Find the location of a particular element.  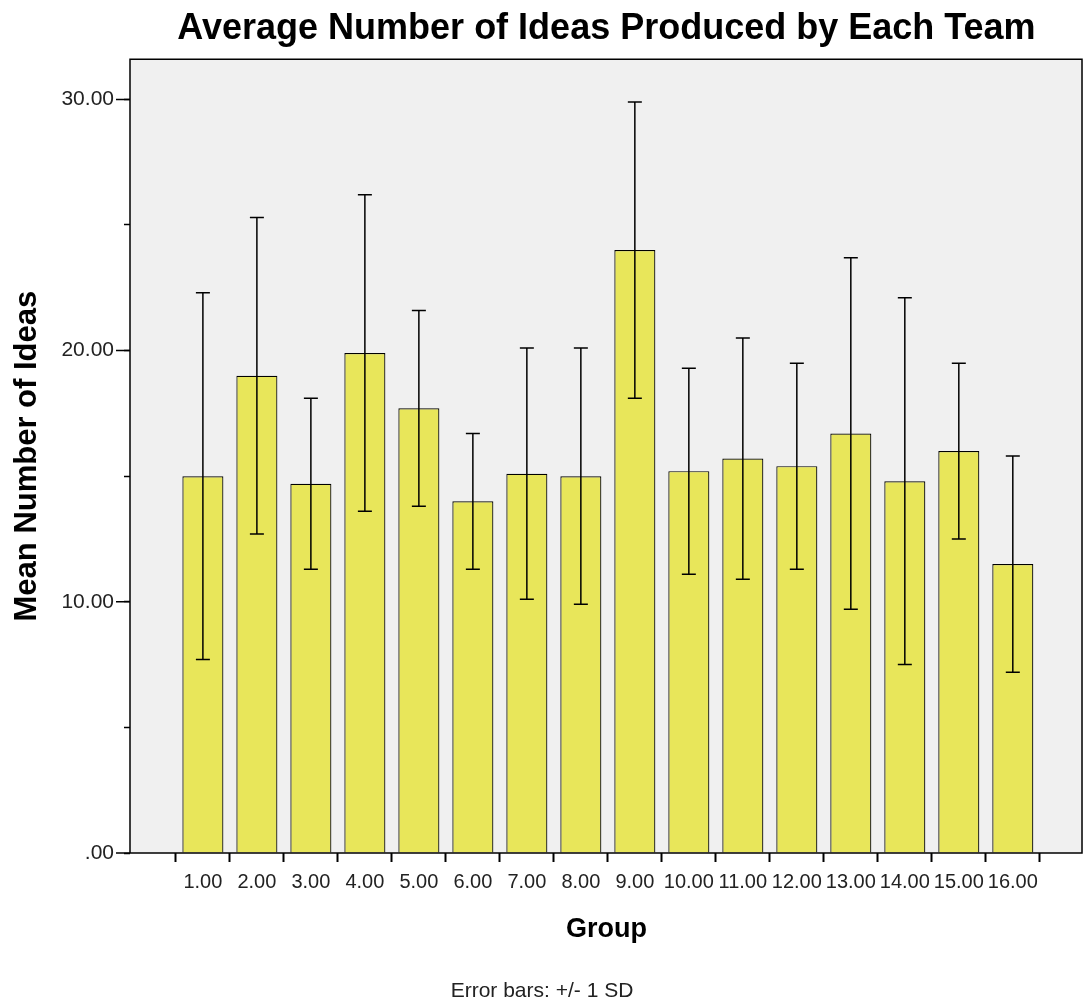

x-tick-label: 7.00 is located at coordinates (527, 880).